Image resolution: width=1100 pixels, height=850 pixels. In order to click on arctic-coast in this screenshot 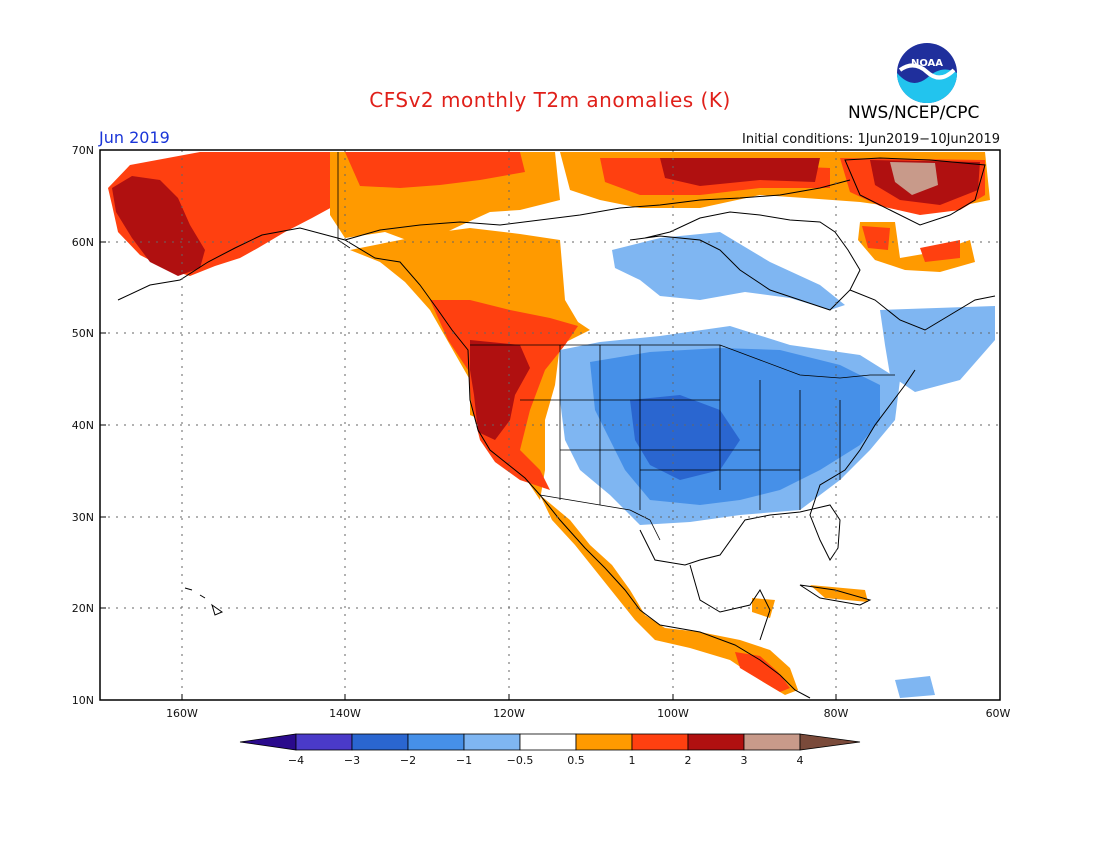, I will do `click(597, 210)`.